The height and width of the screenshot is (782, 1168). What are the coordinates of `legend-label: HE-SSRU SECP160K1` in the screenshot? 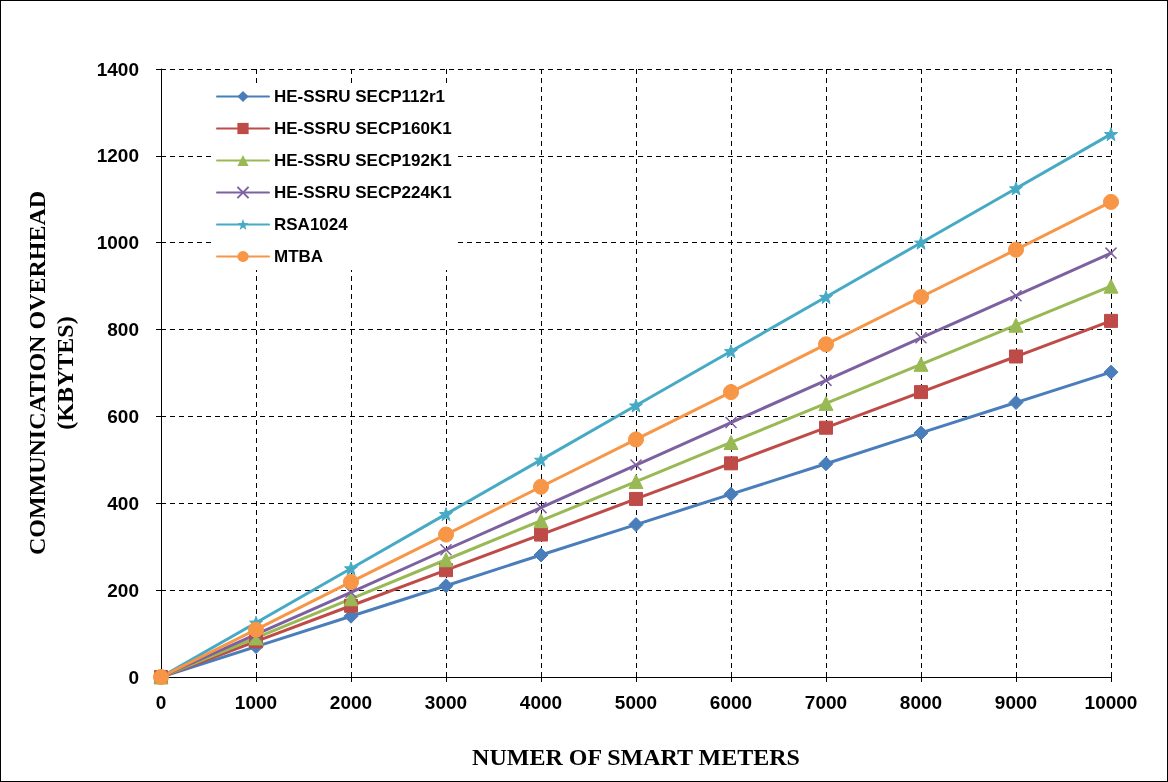 It's located at (363, 128).